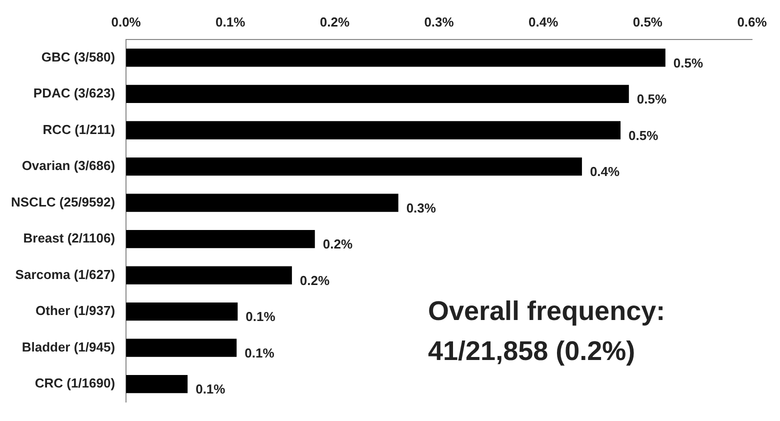 The image size is (780, 421). Describe the element at coordinates (647, 22) in the screenshot. I see `x-tick-label: 0.5%` at that location.